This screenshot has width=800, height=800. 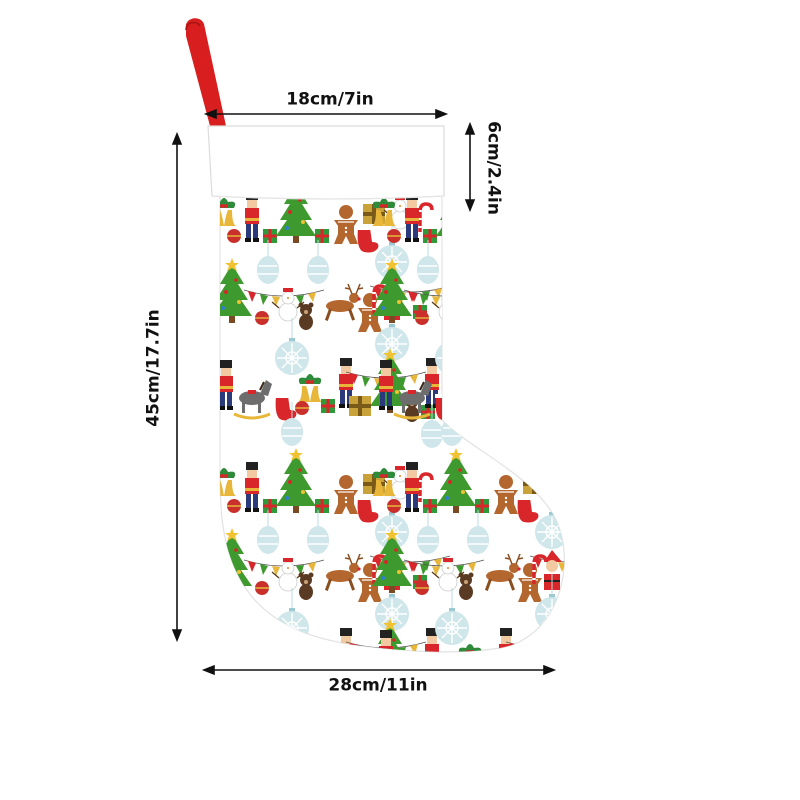 I want to click on foot-width-arrow, so click(x=379, y=670).